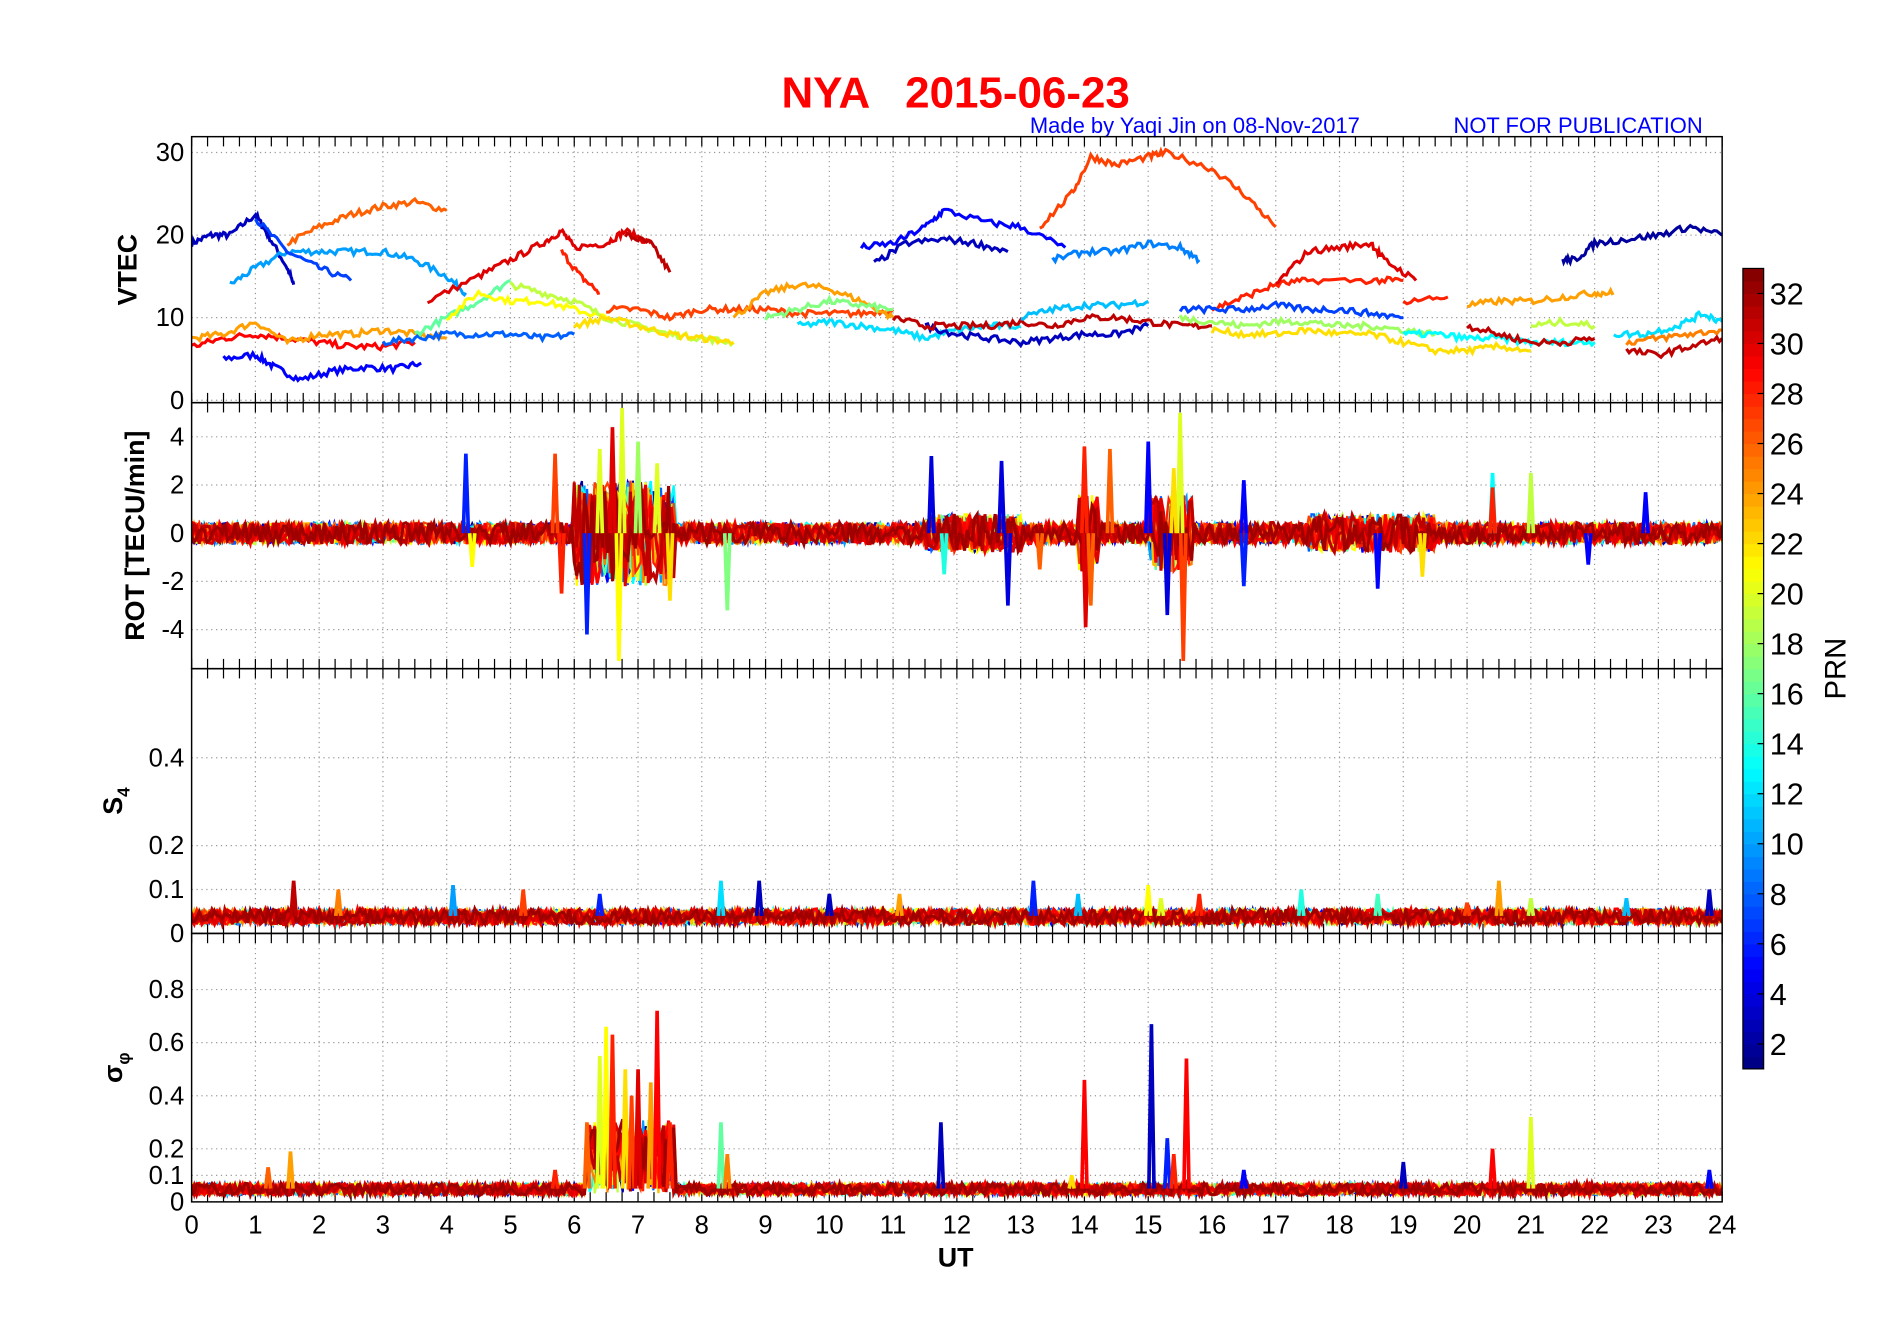 Image resolution: width=1904 pixels, height=1330 pixels. I want to click on y-tick-label: 0.4, so click(167, 758).